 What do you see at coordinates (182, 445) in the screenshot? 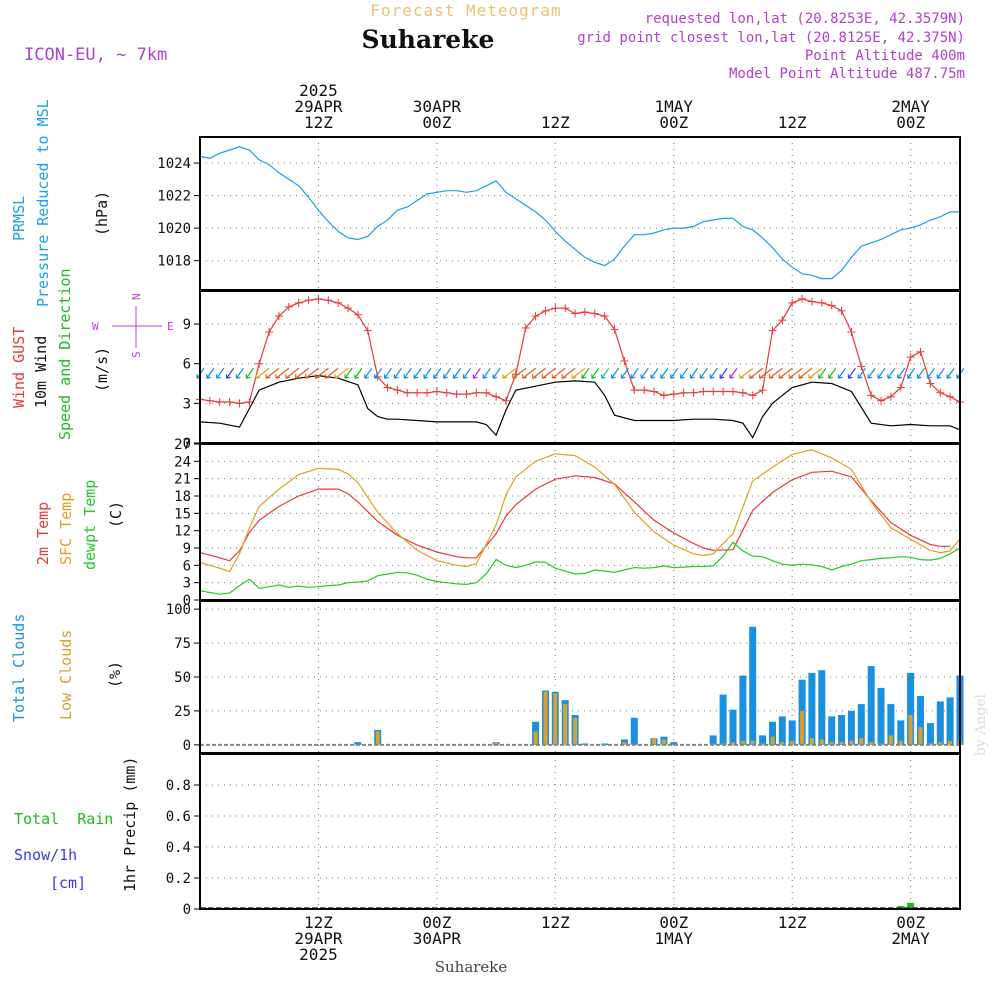
I see `y-tick-label: 27` at bounding box center [182, 445].